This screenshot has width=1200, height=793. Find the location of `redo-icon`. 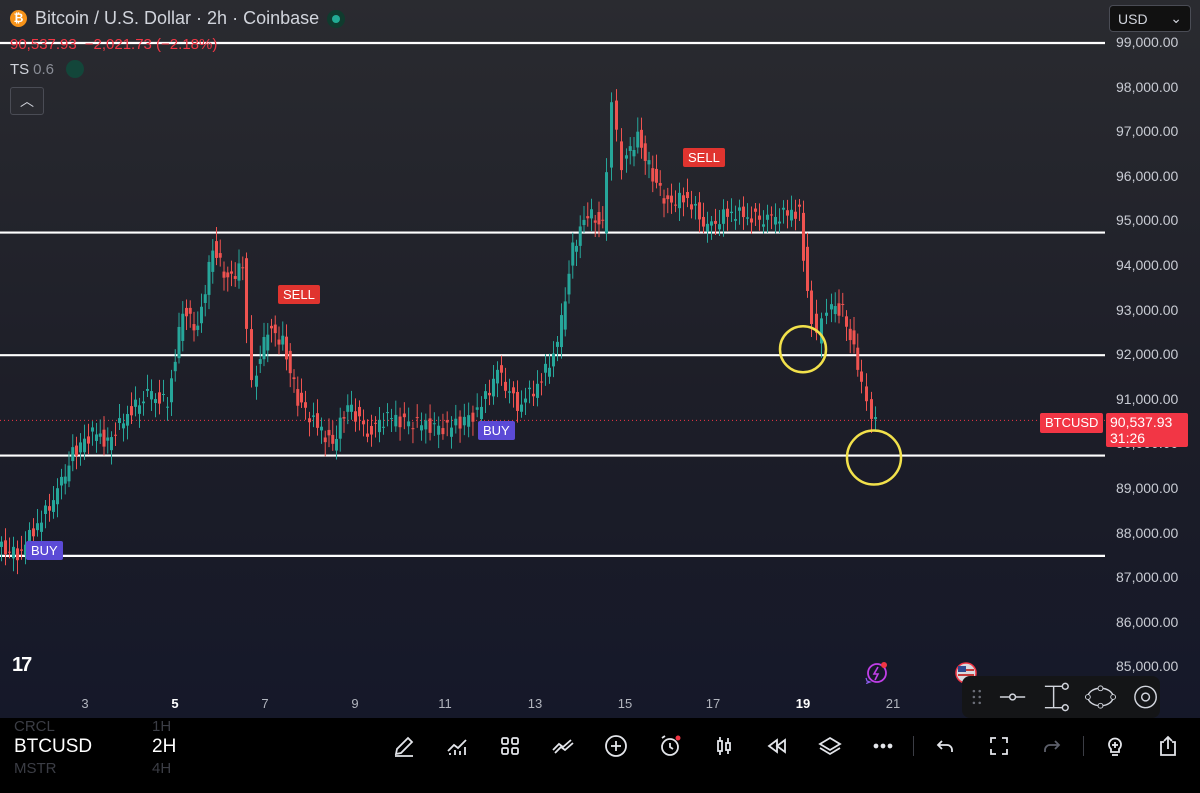

redo-icon is located at coordinates (1052, 746).